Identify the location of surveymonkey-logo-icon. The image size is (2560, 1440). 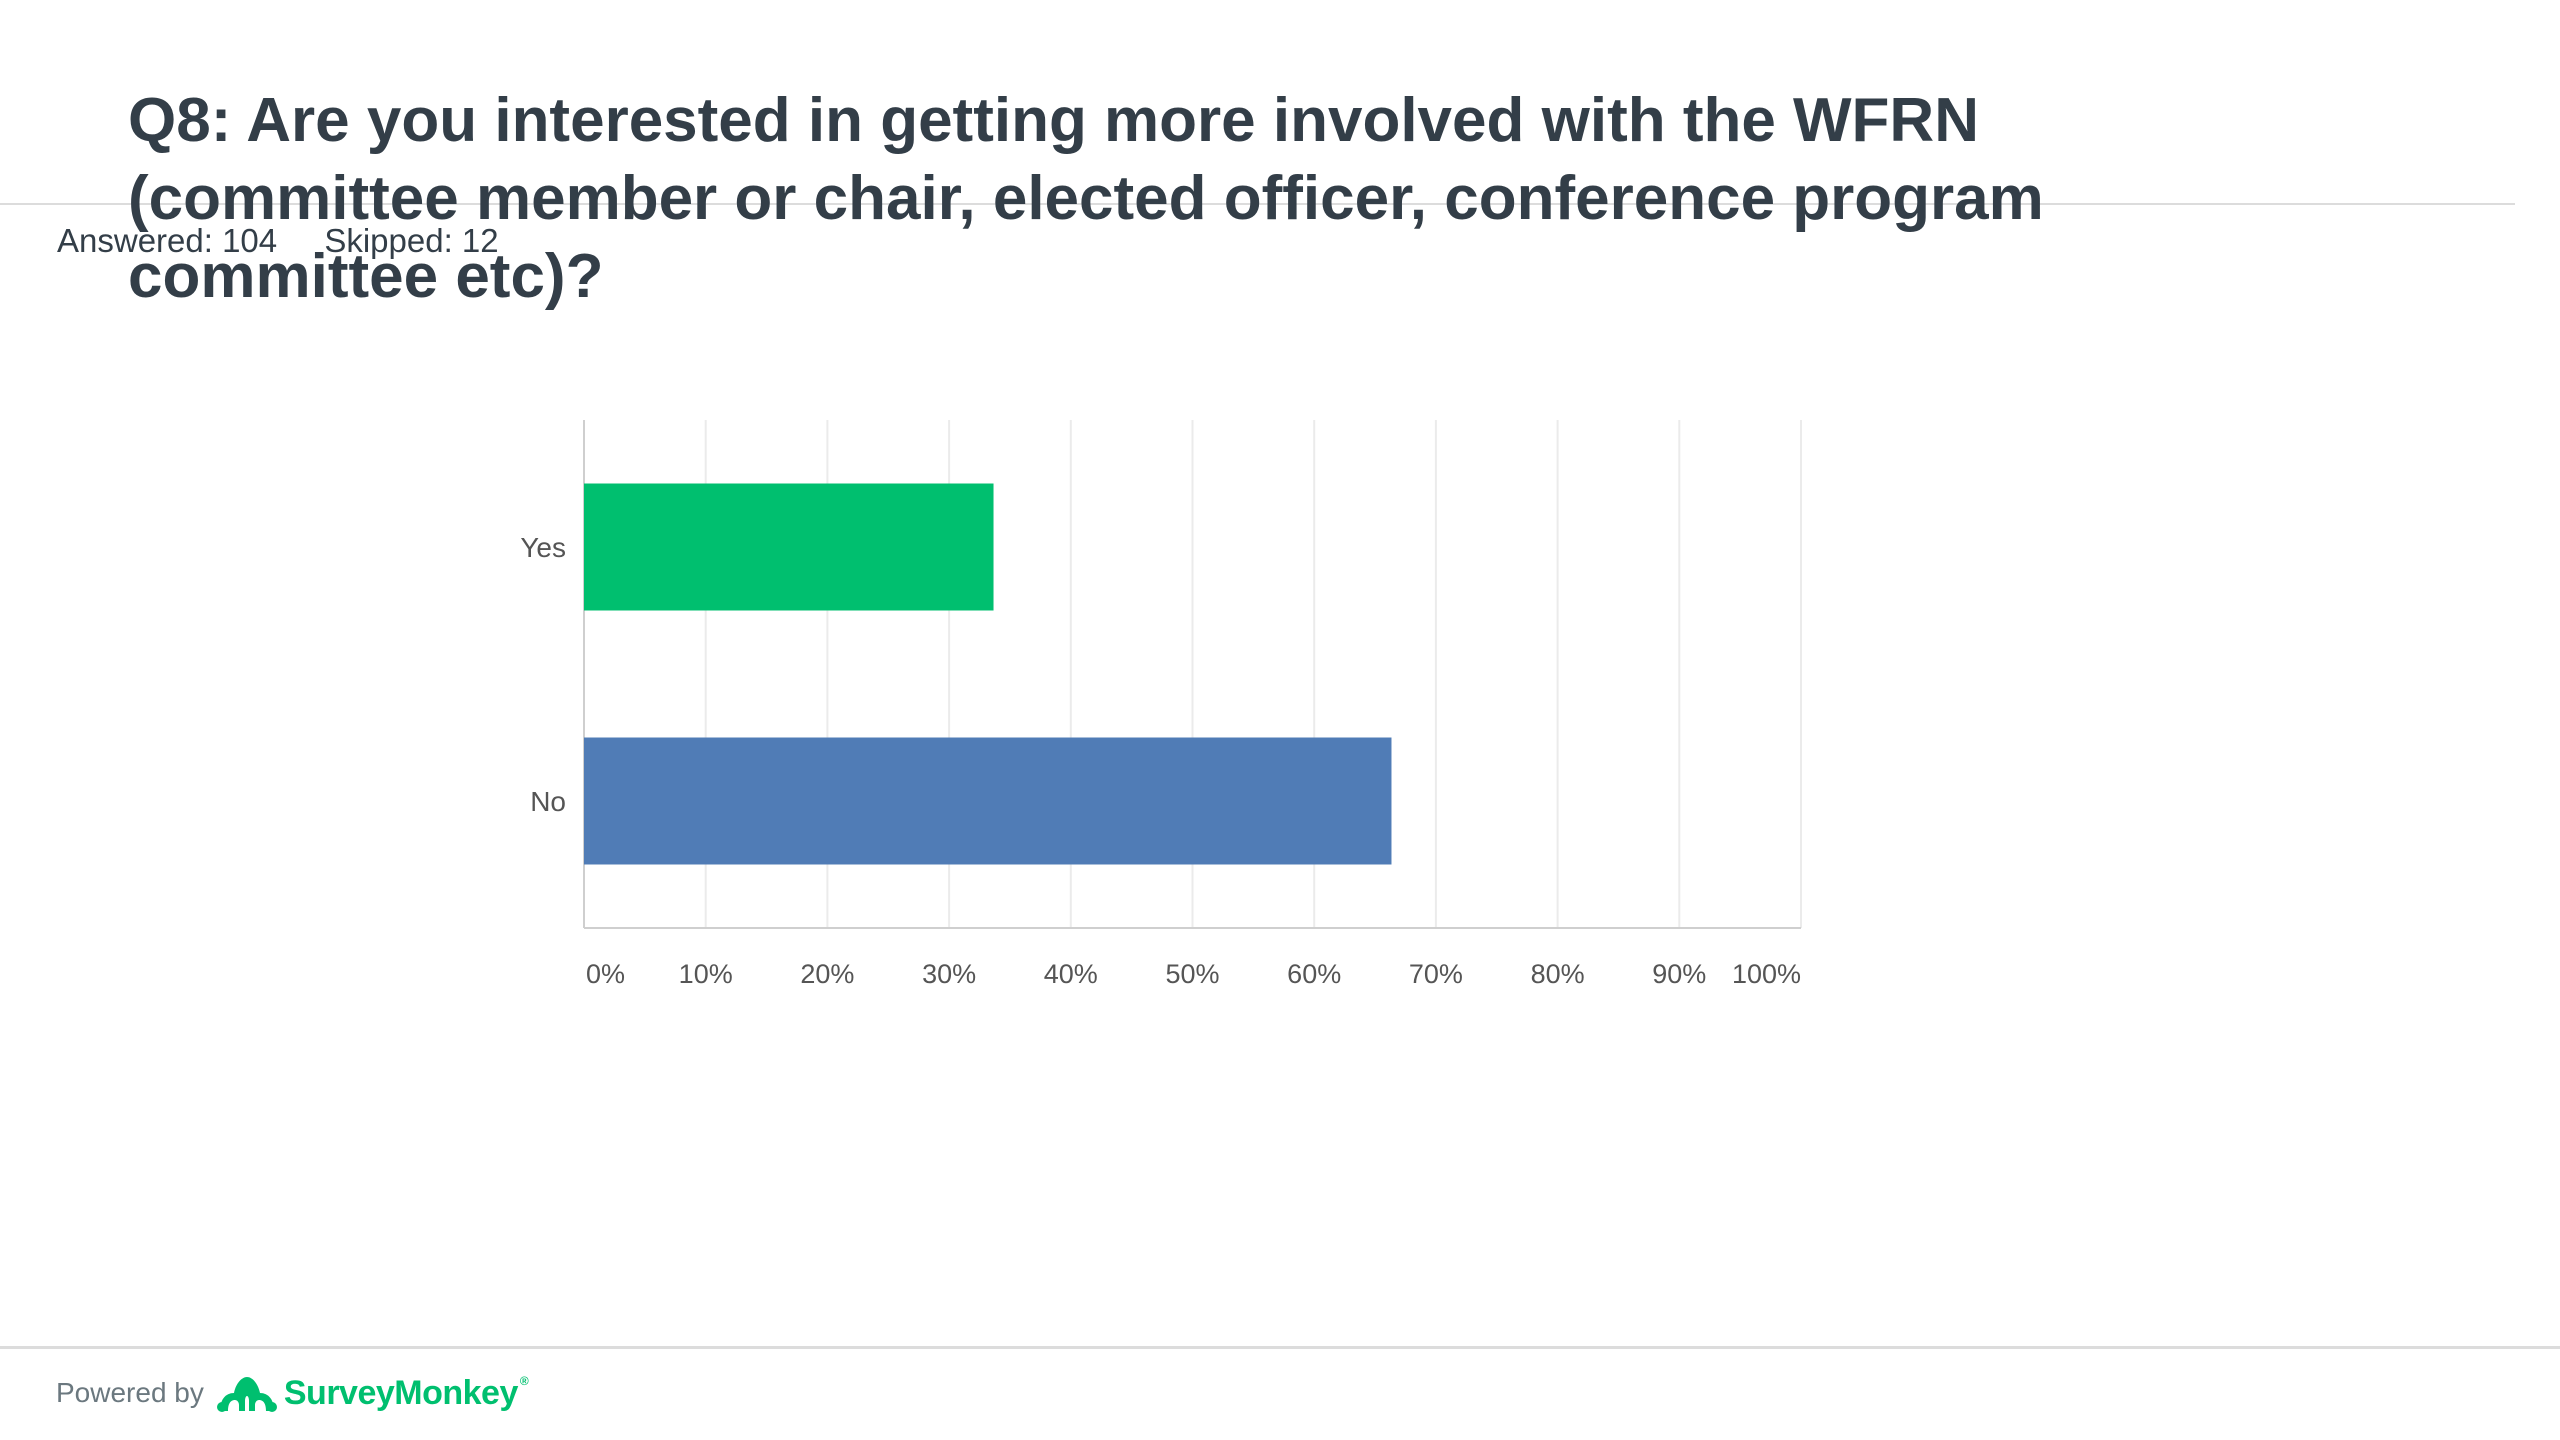
(246, 1394).